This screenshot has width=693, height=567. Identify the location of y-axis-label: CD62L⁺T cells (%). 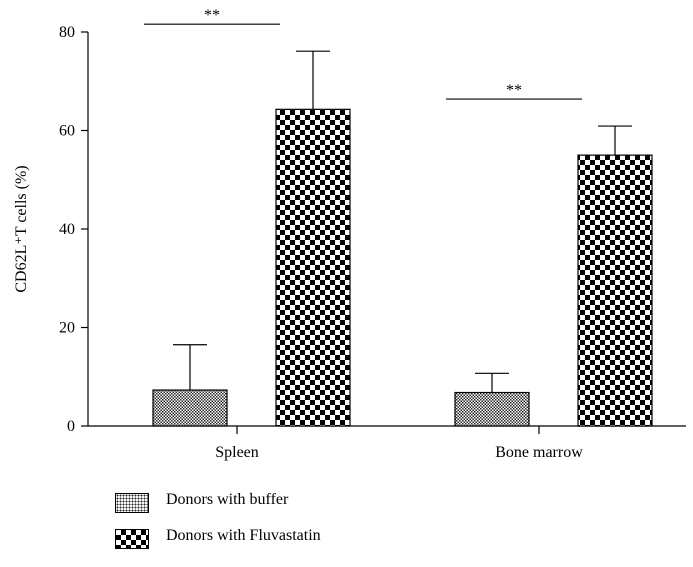
(21, 228).